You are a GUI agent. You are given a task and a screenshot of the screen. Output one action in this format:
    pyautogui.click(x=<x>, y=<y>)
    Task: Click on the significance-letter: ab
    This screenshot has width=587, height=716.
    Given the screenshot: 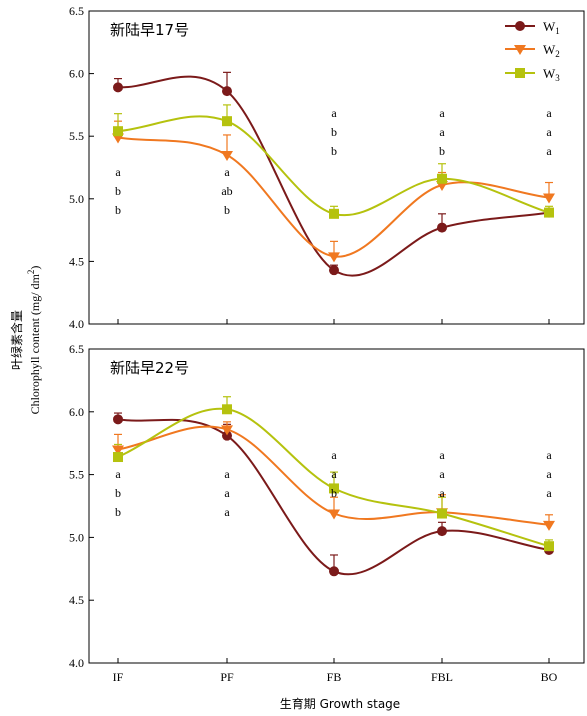 What is the action you would take?
    pyautogui.click(x=226, y=191)
    